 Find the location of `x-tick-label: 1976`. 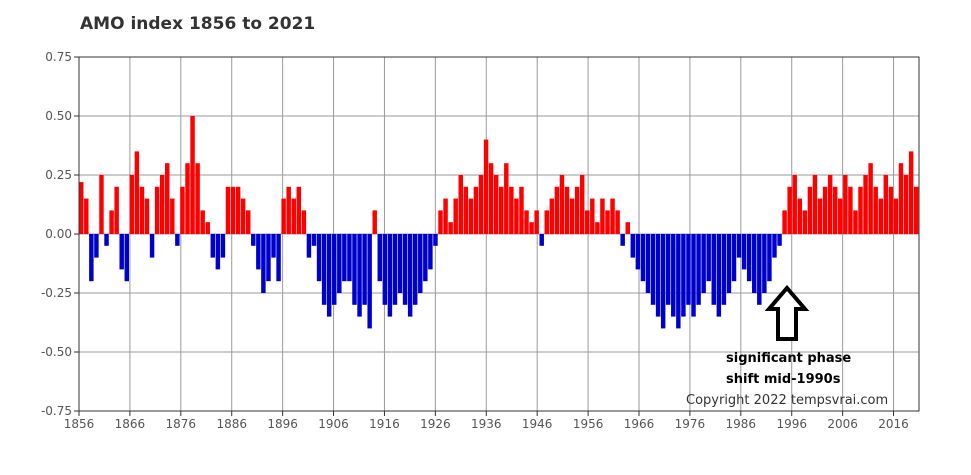

x-tick-label: 1976 is located at coordinates (690, 424).